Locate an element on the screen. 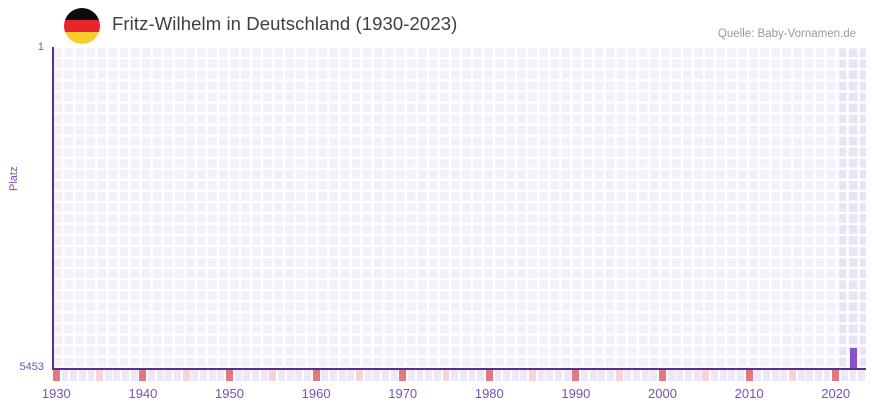  x-tick-mark-1979 is located at coordinates (481, 375).